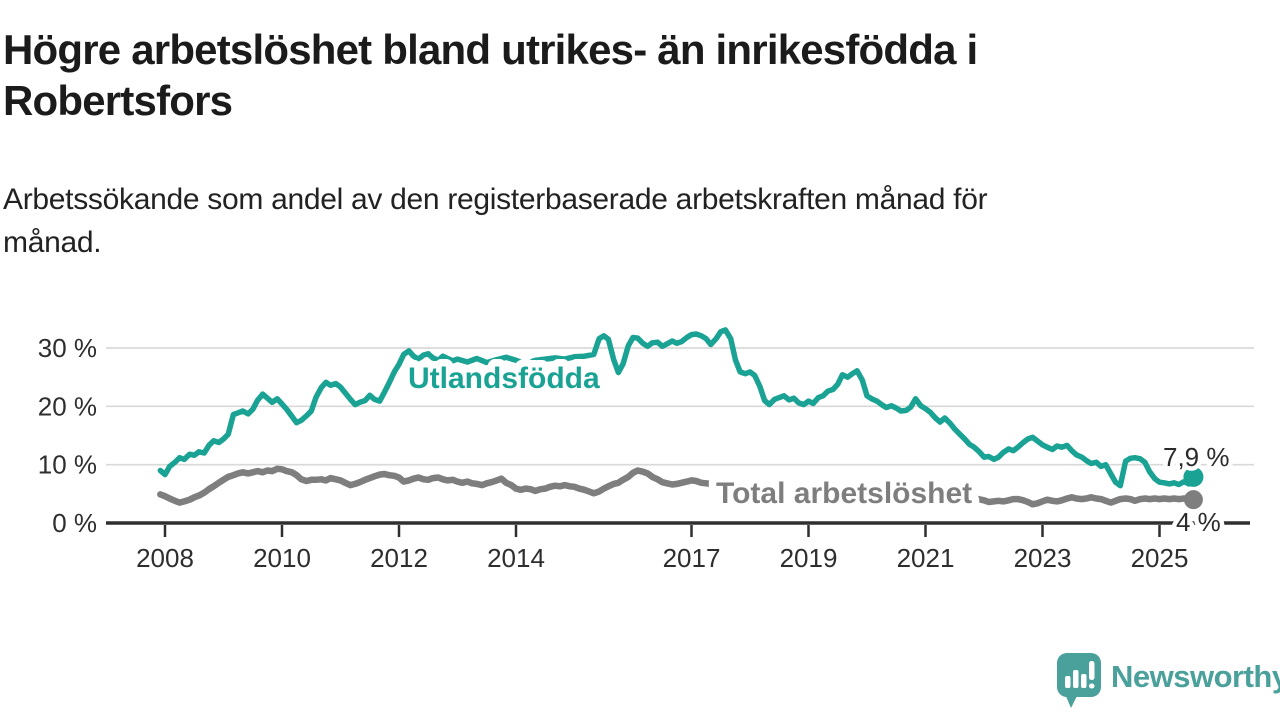 The image size is (1280, 720). I want to click on series-line-total, so click(677, 486).